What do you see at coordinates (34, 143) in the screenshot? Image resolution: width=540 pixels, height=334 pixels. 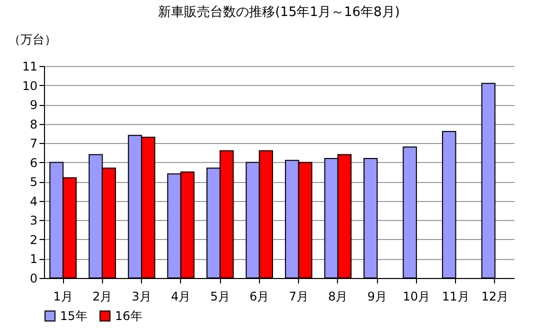 I see `y-tick-label: 7` at bounding box center [34, 143].